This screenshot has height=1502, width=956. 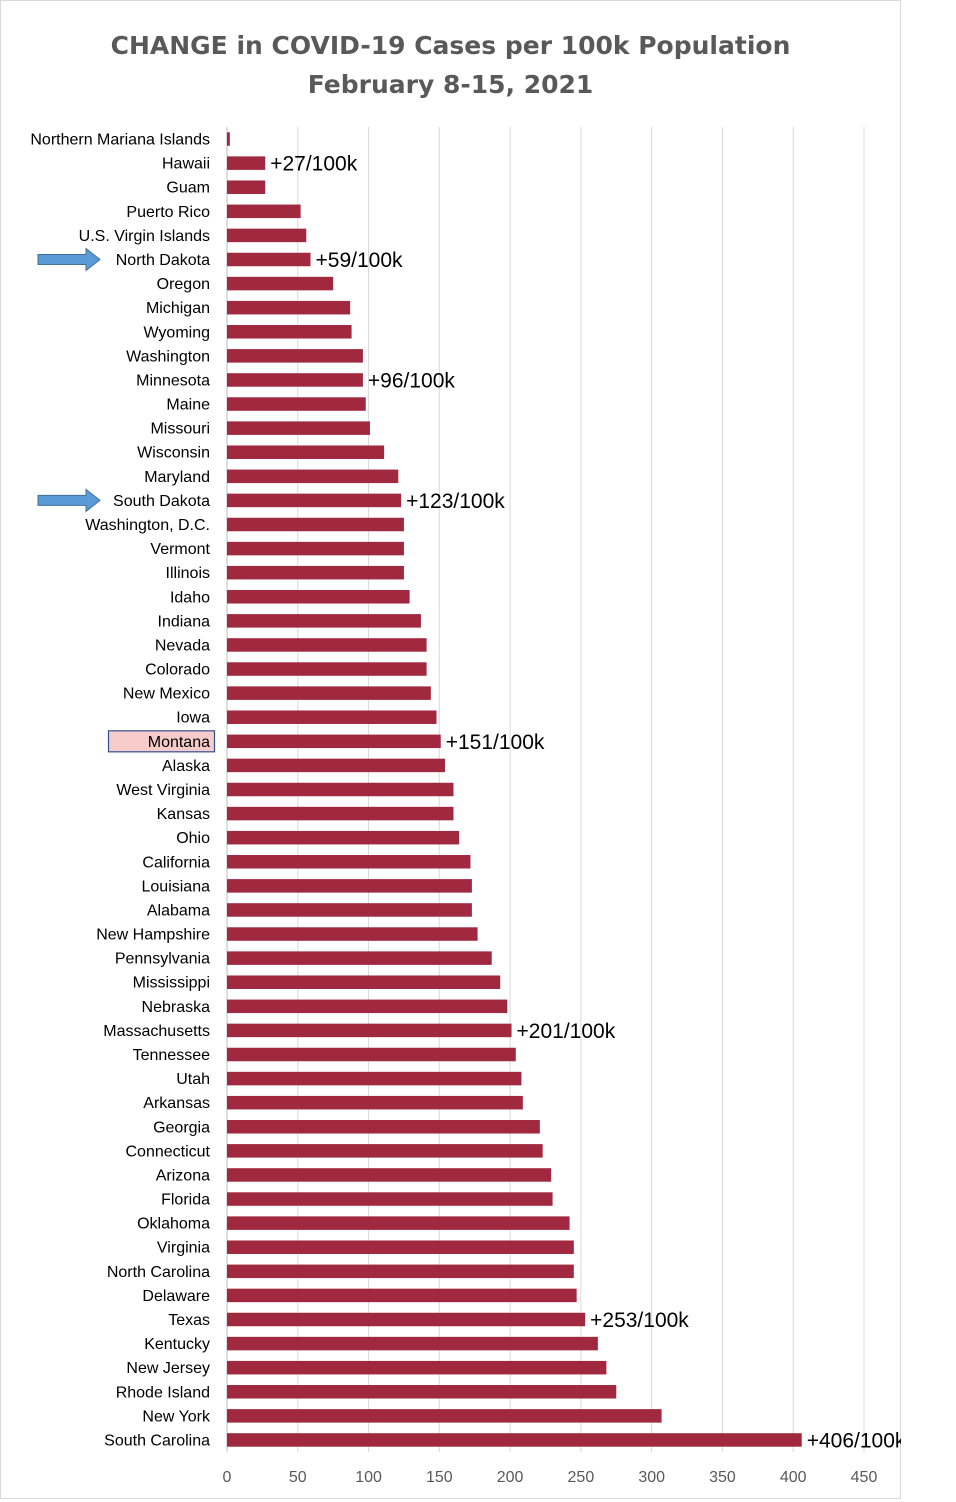 What do you see at coordinates (189, 1320) in the screenshot?
I see `category-label: Texas` at bounding box center [189, 1320].